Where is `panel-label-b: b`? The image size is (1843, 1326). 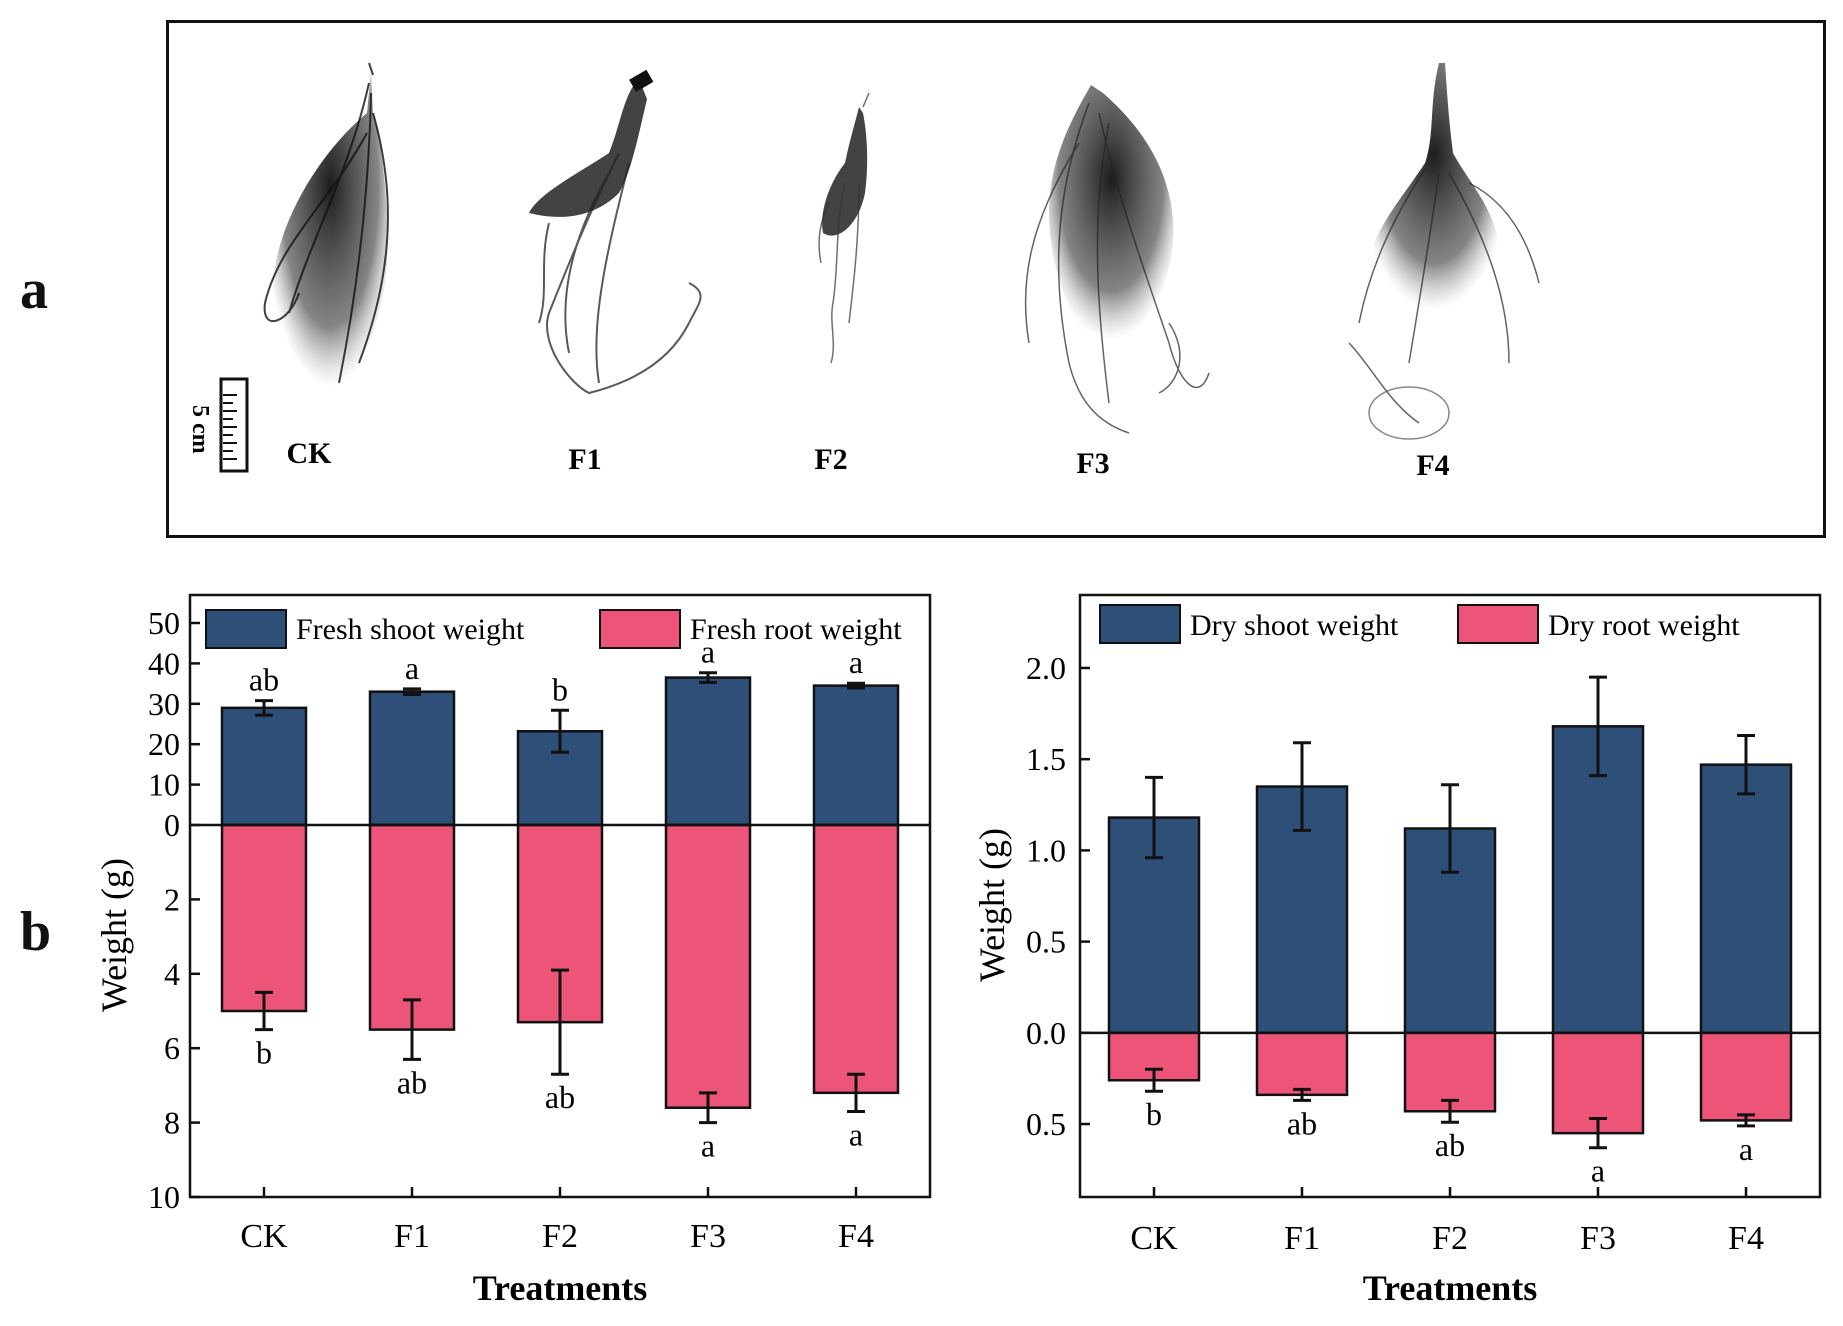
panel-label-b: b is located at coordinates (36, 932).